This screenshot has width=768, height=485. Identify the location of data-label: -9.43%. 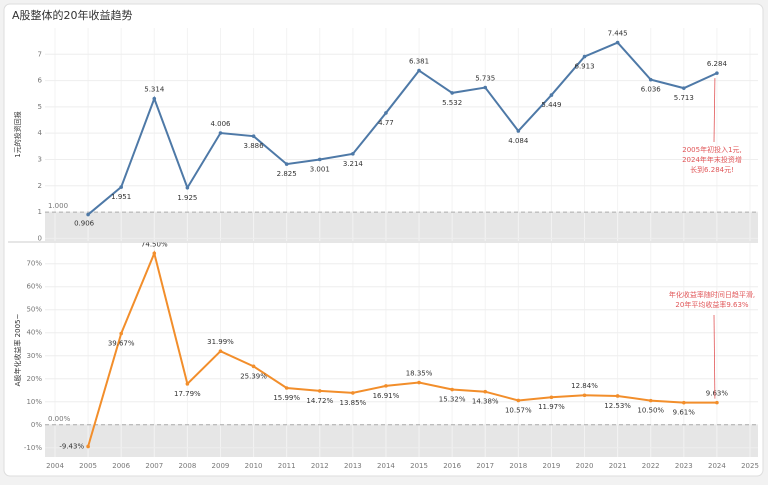
(71, 446).